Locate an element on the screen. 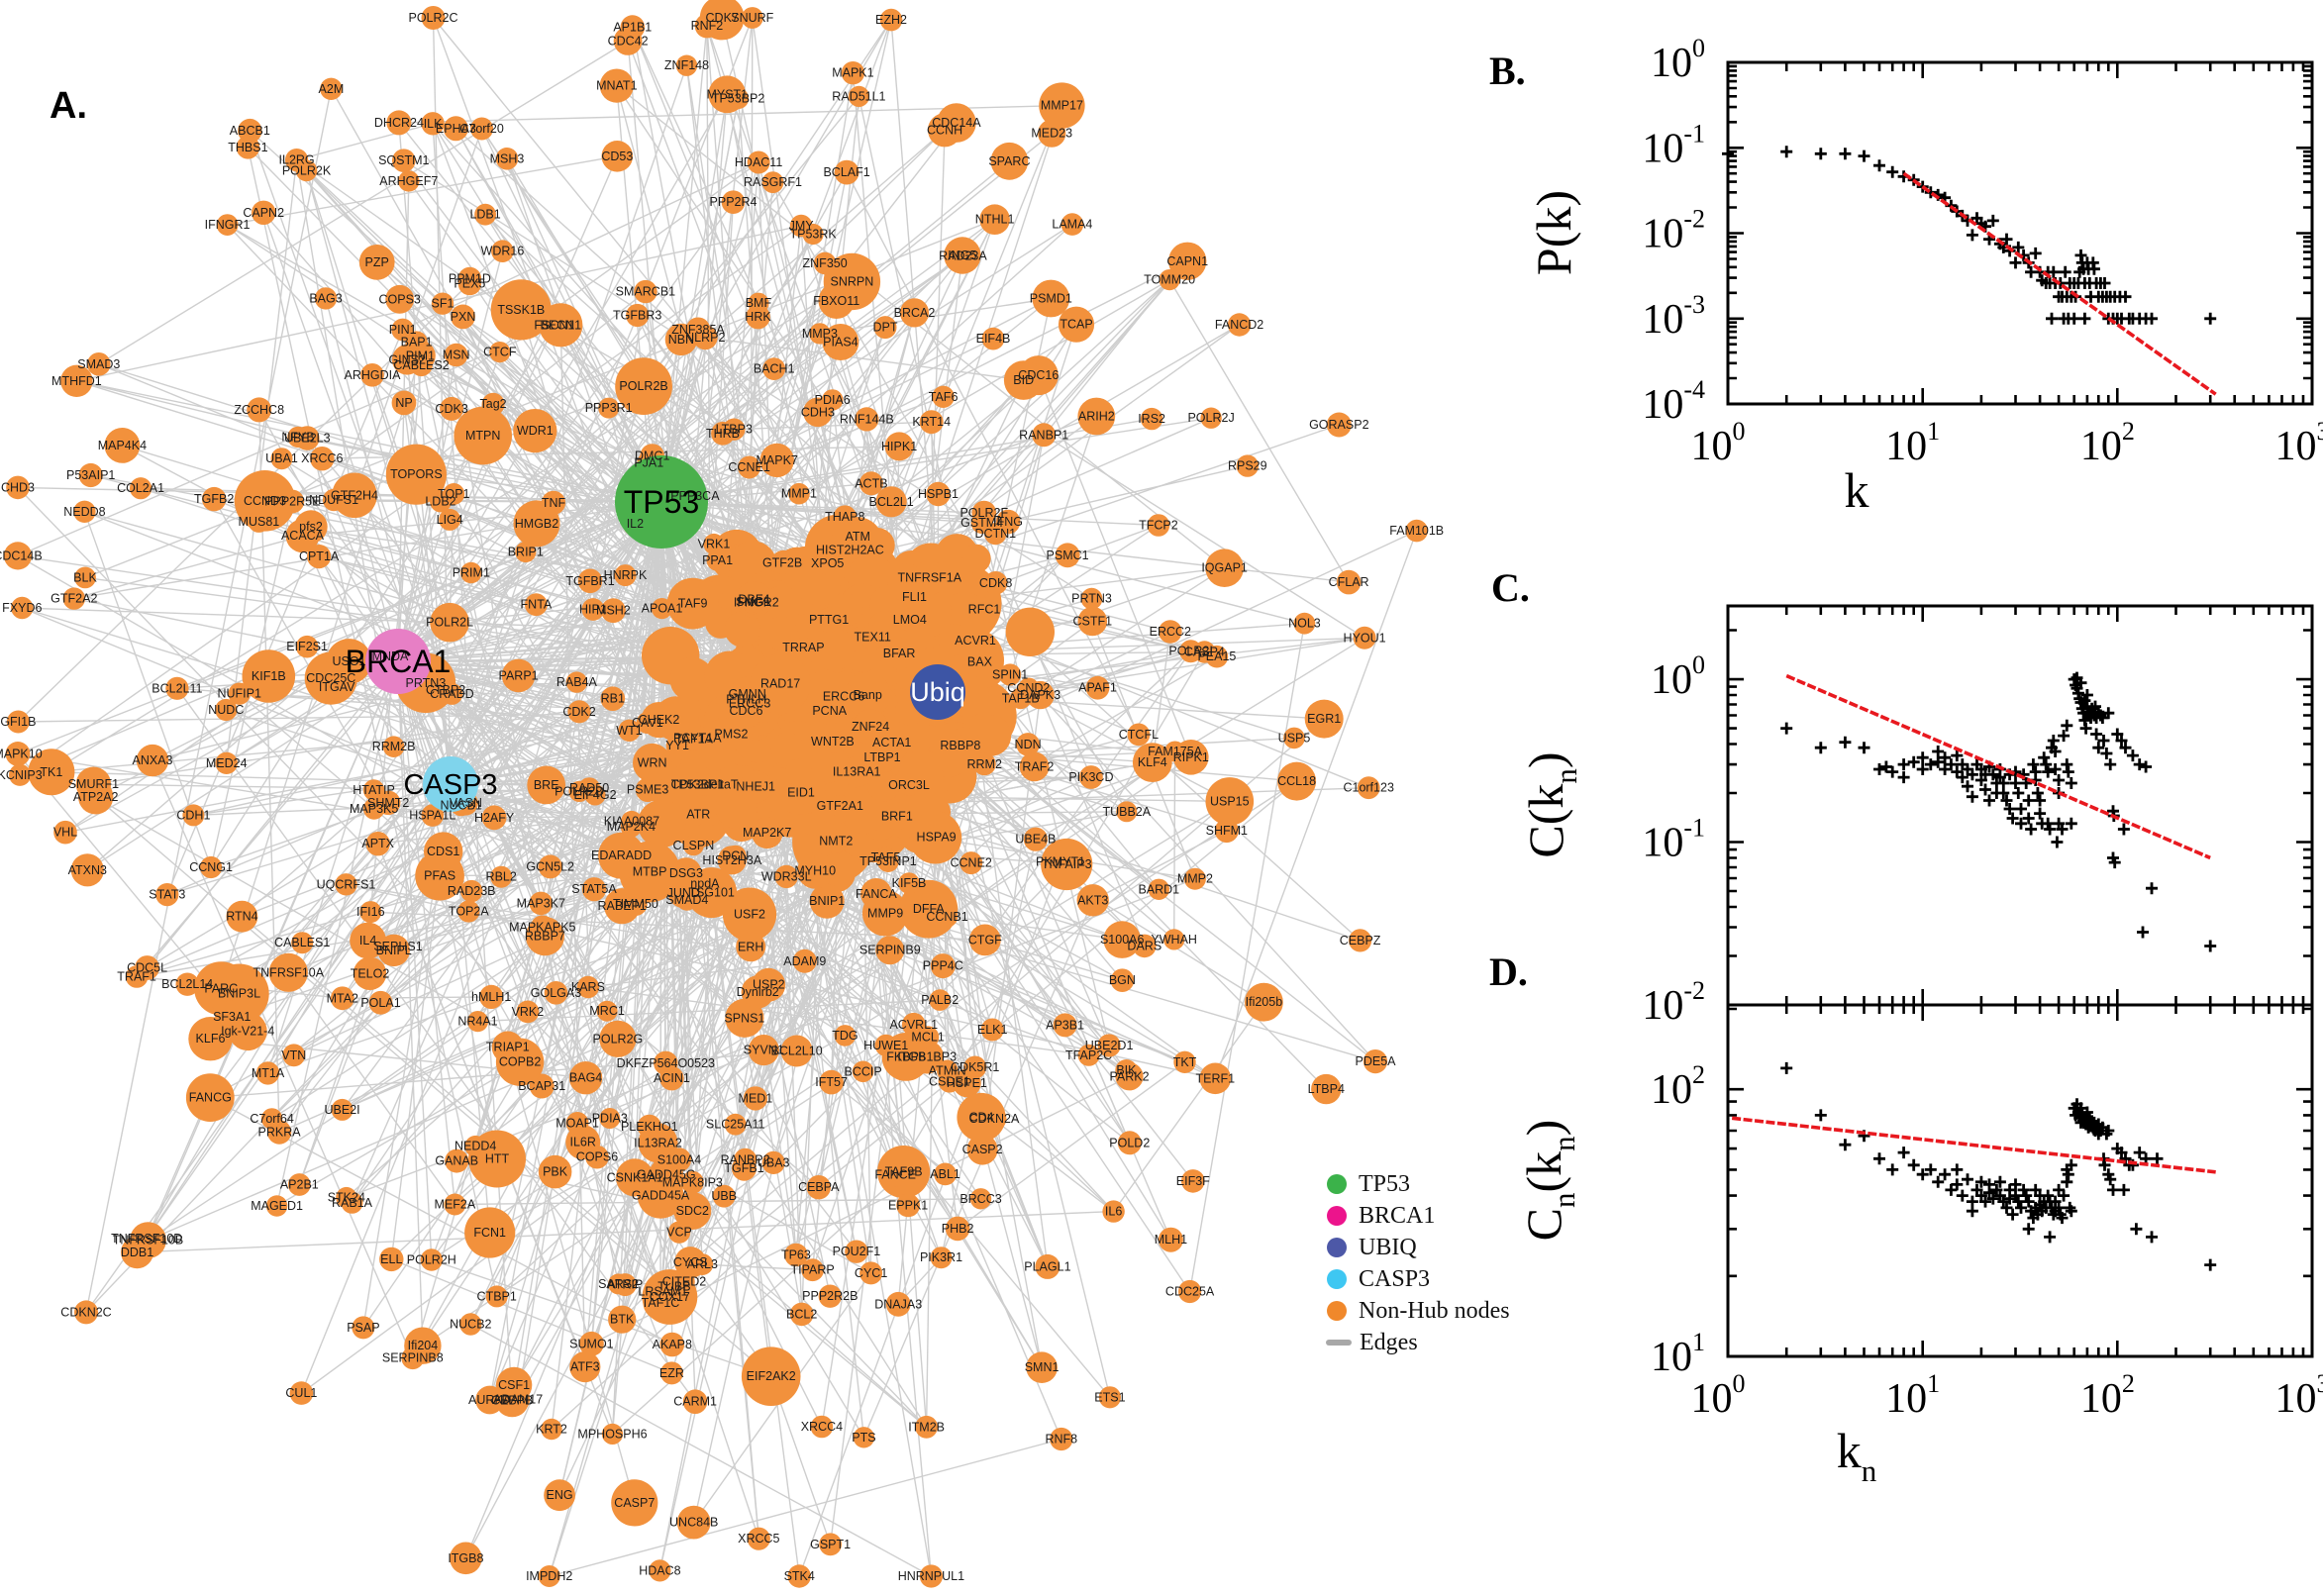 This screenshot has width=2323, height=1596. node-label: TAF1B is located at coordinates (1021, 698).